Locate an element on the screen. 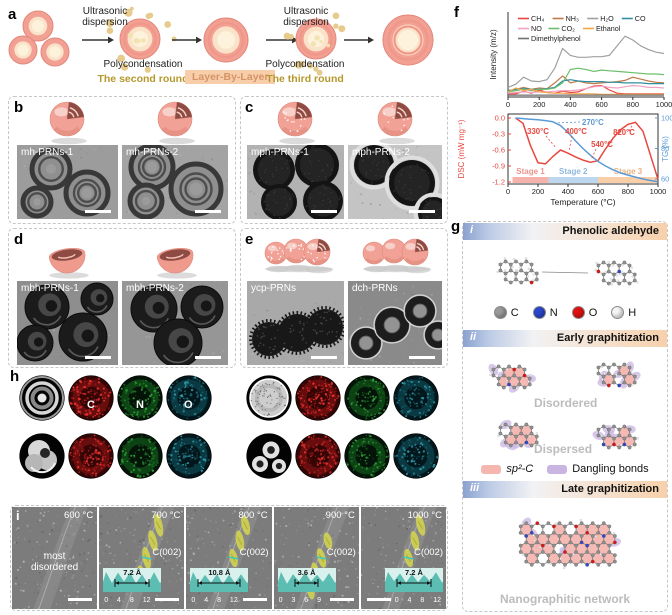  tg-ytick: 100 is located at coordinates (666, 118).